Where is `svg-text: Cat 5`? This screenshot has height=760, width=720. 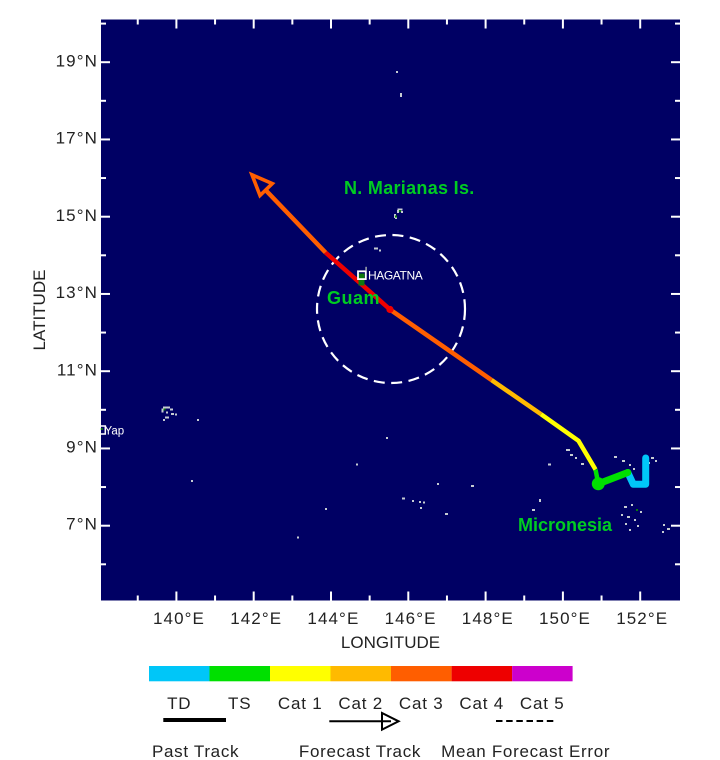 svg-text: Cat 5 is located at coordinates (542, 703).